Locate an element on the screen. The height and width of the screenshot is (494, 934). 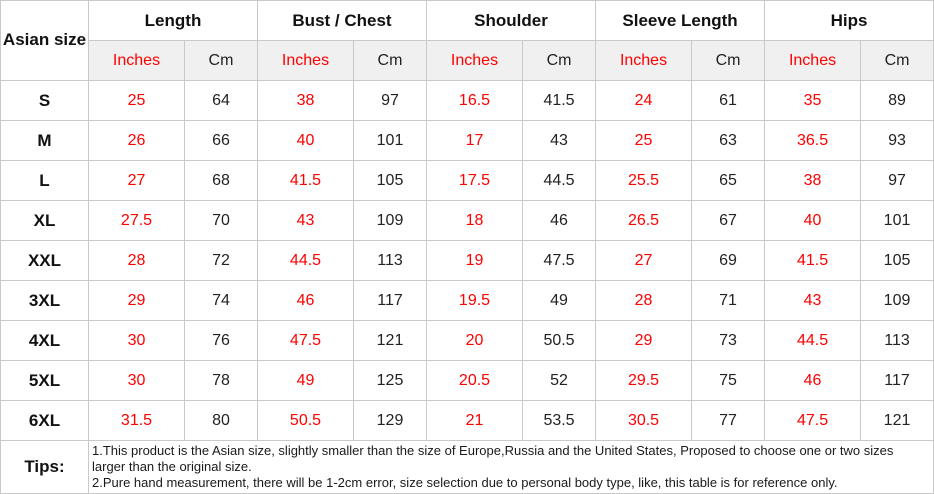
inches-value: 30.5 is located at coordinates (644, 420).